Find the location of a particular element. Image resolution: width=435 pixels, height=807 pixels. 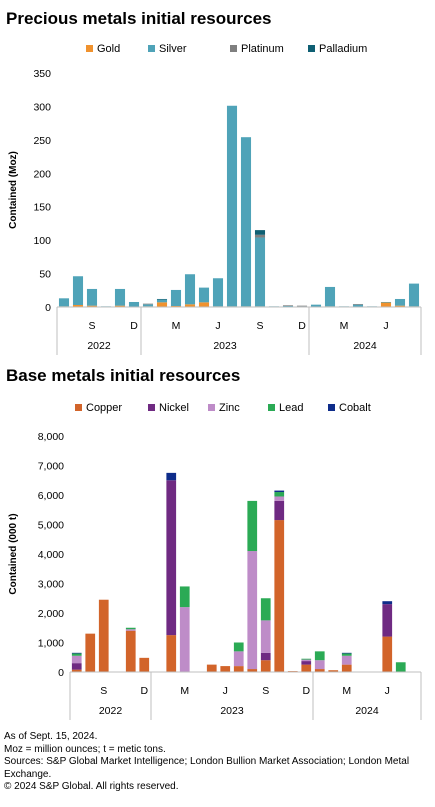

legend-item-nickel: Nickel is located at coordinates (168, 408).